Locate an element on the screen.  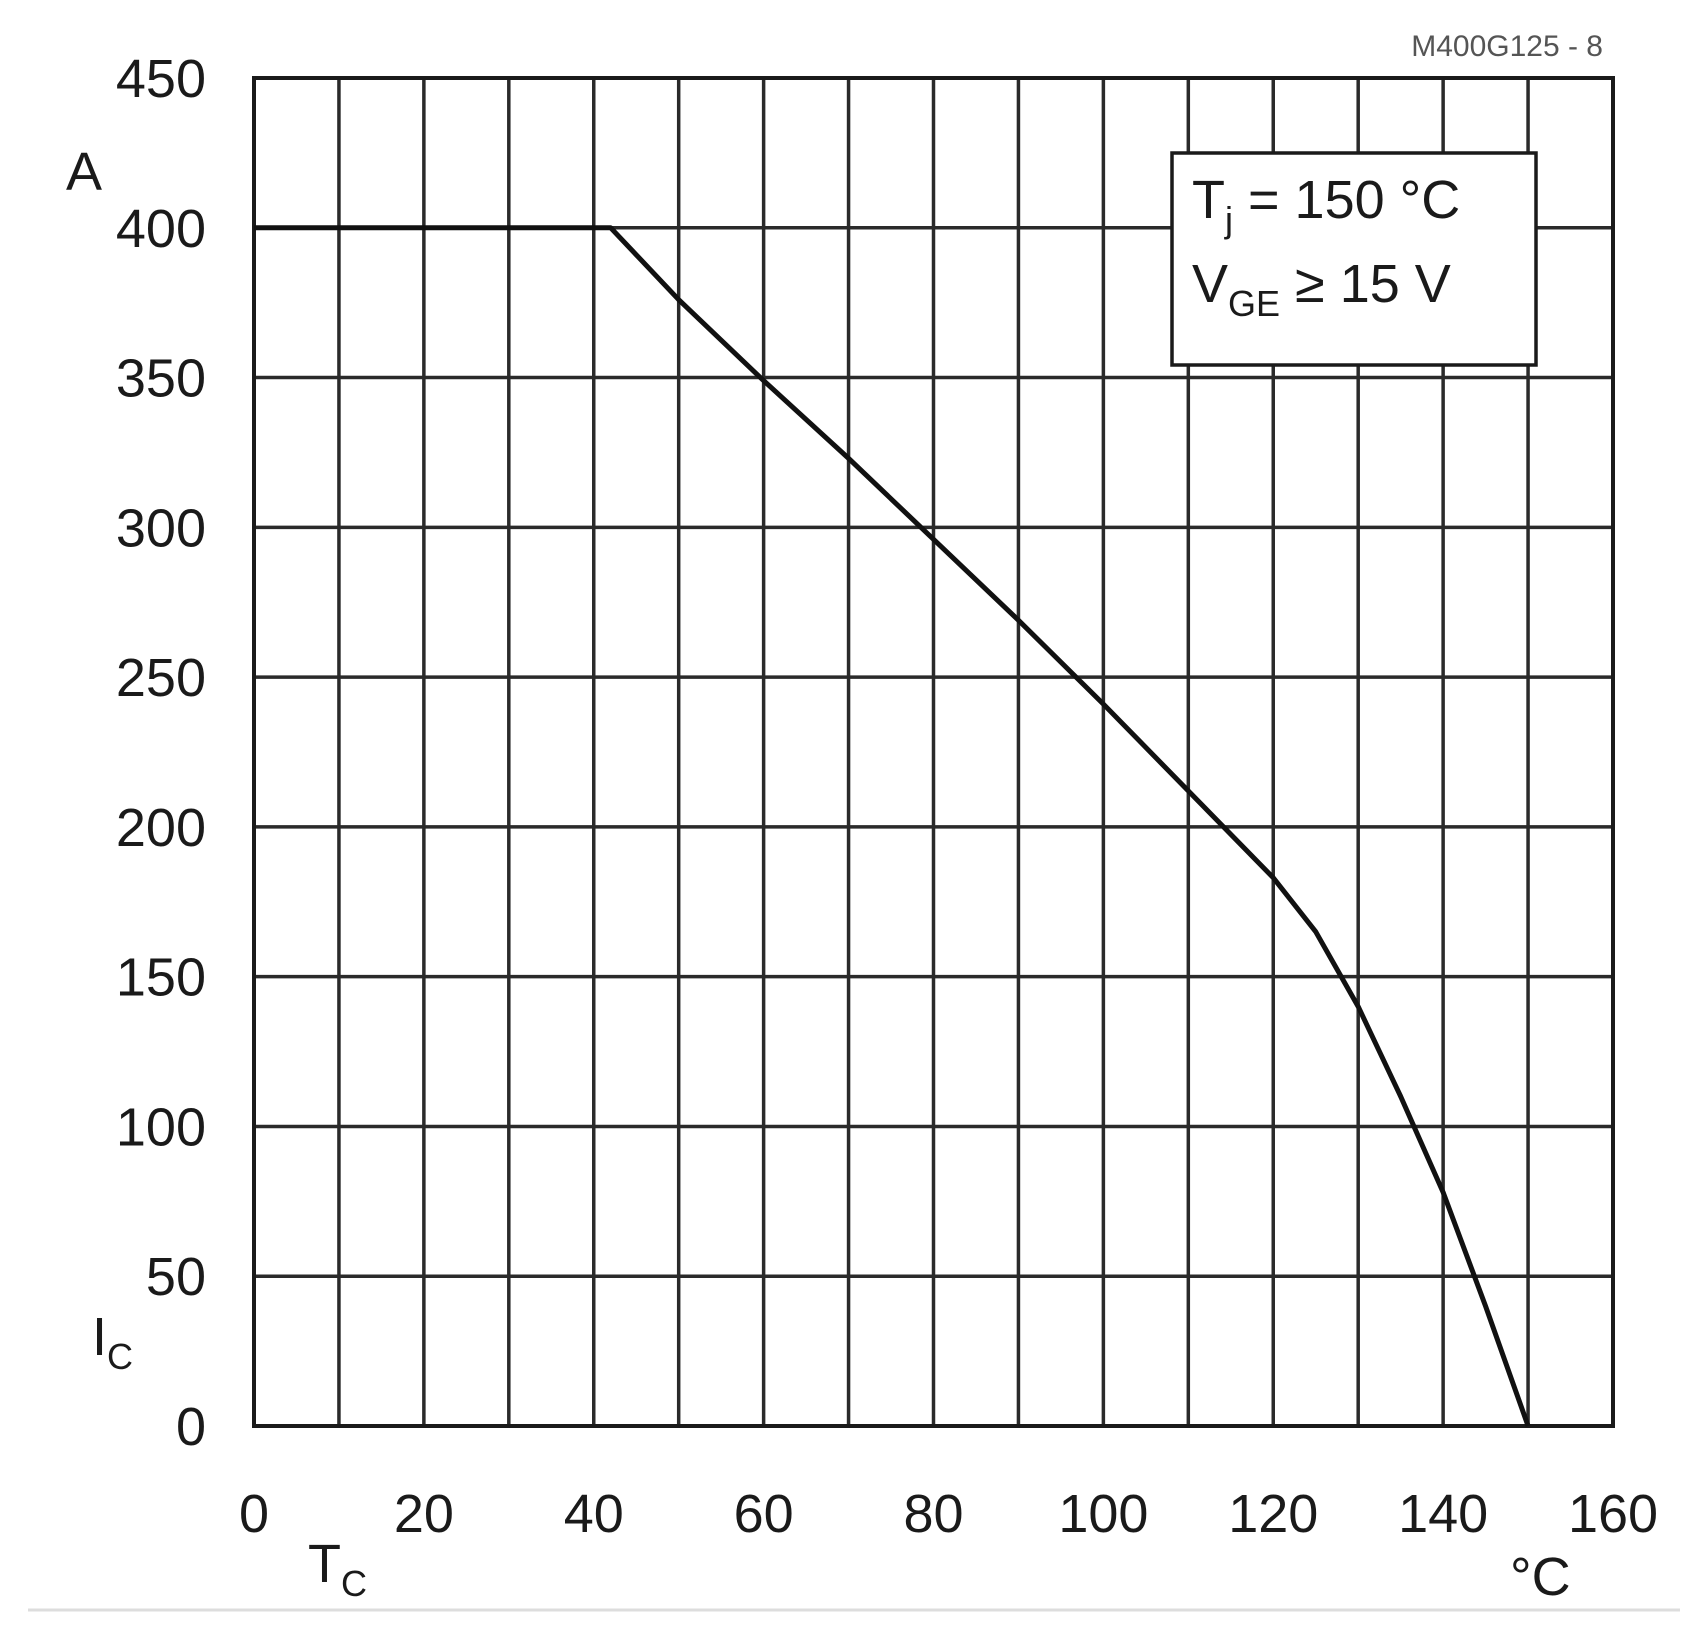
legend-tj-subscript: j is located at coordinates (1228, 219).